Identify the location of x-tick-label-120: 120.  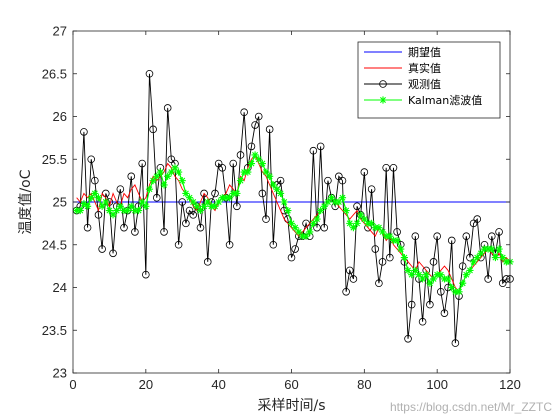
(510, 384).